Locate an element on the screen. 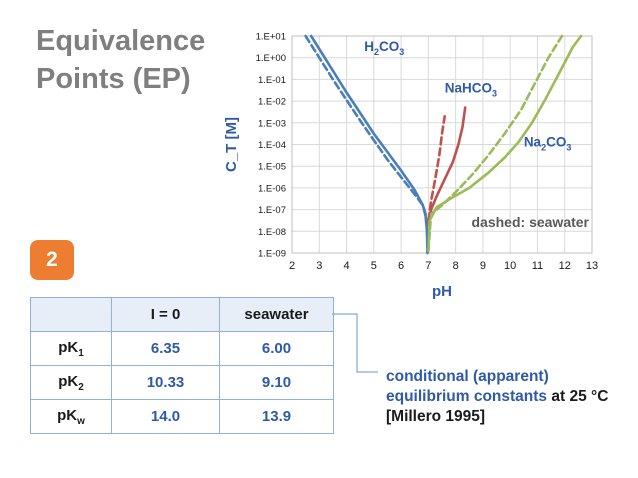  x-tick-label: 7 is located at coordinates (428, 266).